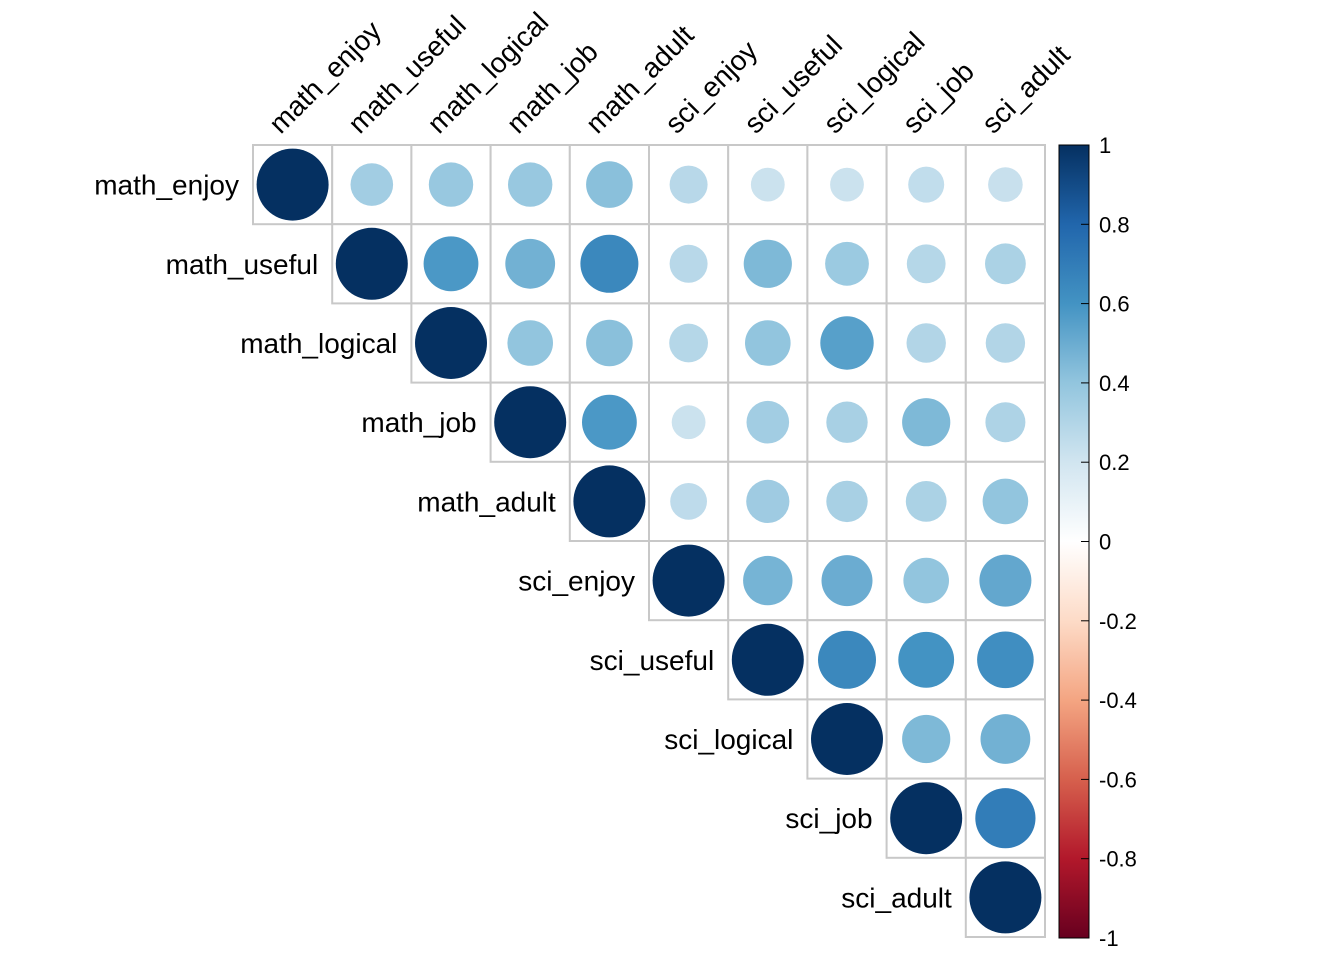  I want to click on row-label-sci_useful: sci_useful, so click(652, 660).